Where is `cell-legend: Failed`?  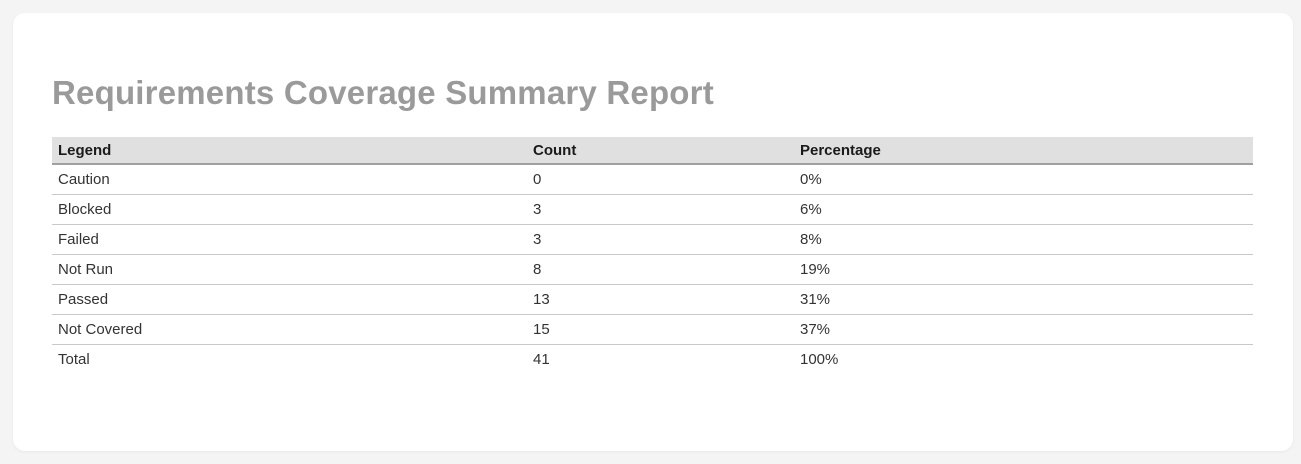 cell-legend: Failed is located at coordinates (289, 239).